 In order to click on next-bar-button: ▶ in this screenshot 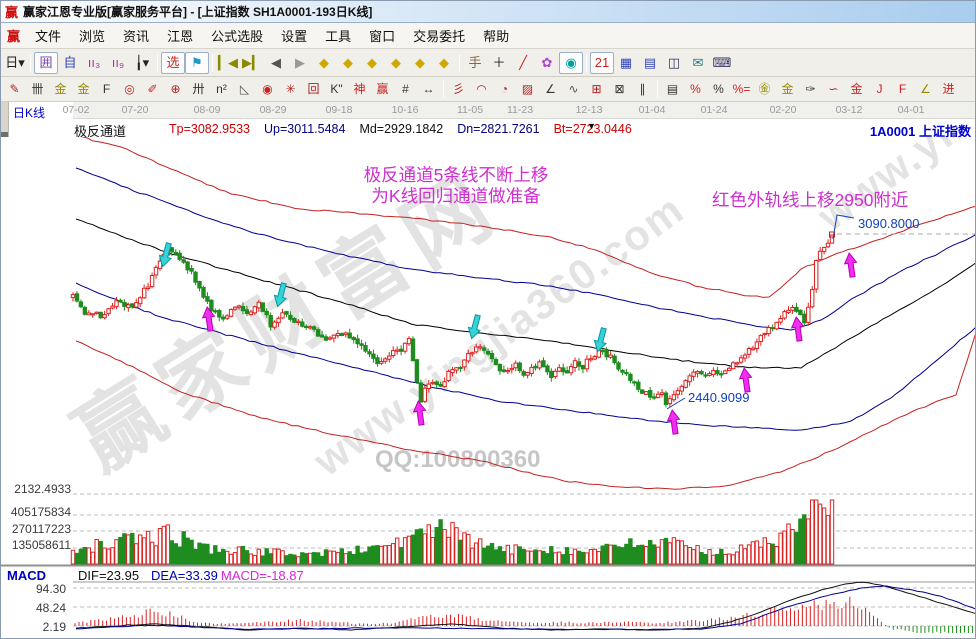, I will do `click(300, 62)`.